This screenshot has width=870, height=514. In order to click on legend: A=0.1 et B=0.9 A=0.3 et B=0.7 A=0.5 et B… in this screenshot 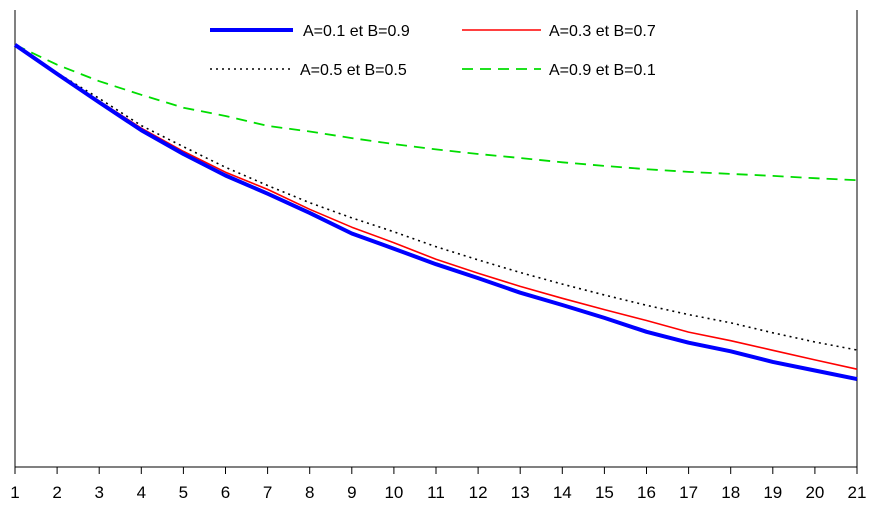, I will do `click(433, 51)`.